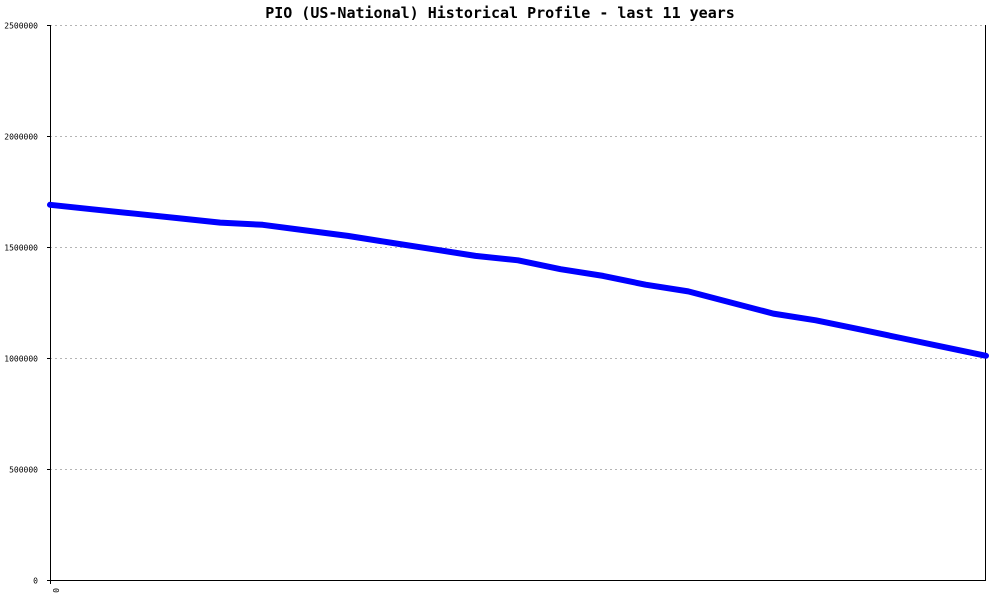 Image resolution: width=1000 pixels, height=600 pixels. I want to click on y-tick-label: 500000, so click(23, 470).